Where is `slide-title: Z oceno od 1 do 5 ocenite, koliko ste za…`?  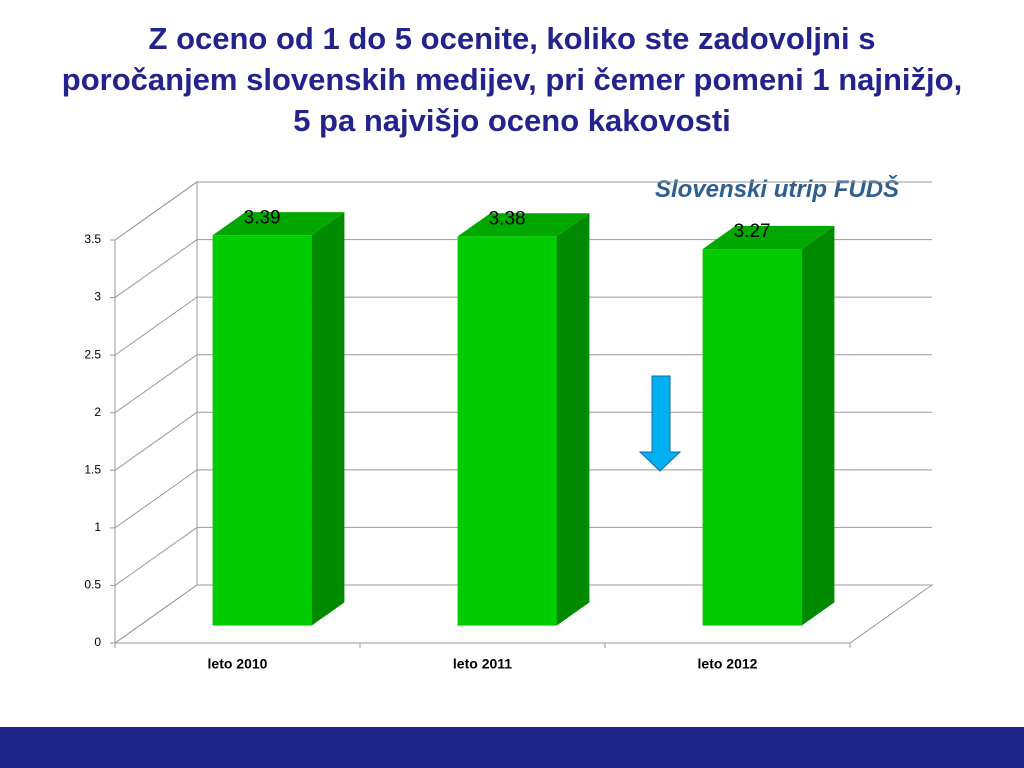
slide-title: Z oceno od 1 do 5 ocenite, koliko ste za… is located at coordinates (512, 79).